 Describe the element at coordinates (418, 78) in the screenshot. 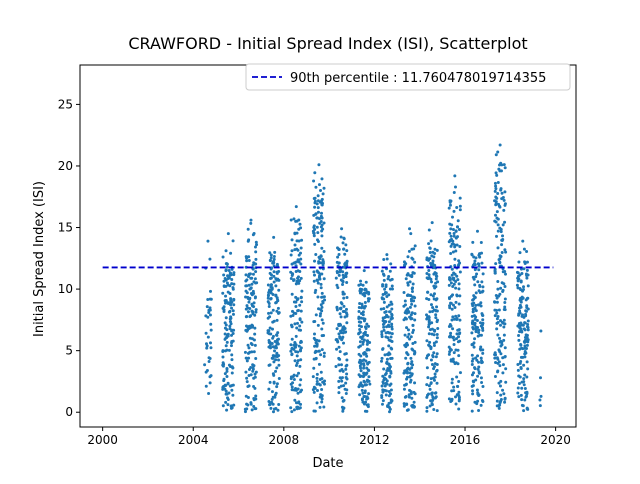

I see `legend-entry-90th-percentile: 90th percentile : 11.760478019714355` at that location.